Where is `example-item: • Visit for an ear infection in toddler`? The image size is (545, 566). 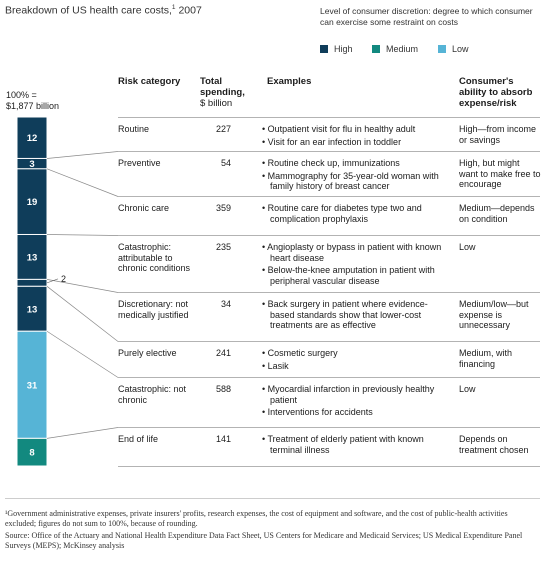 example-item: • Visit for an ear infection in toddler is located at coordinates (332, 141).